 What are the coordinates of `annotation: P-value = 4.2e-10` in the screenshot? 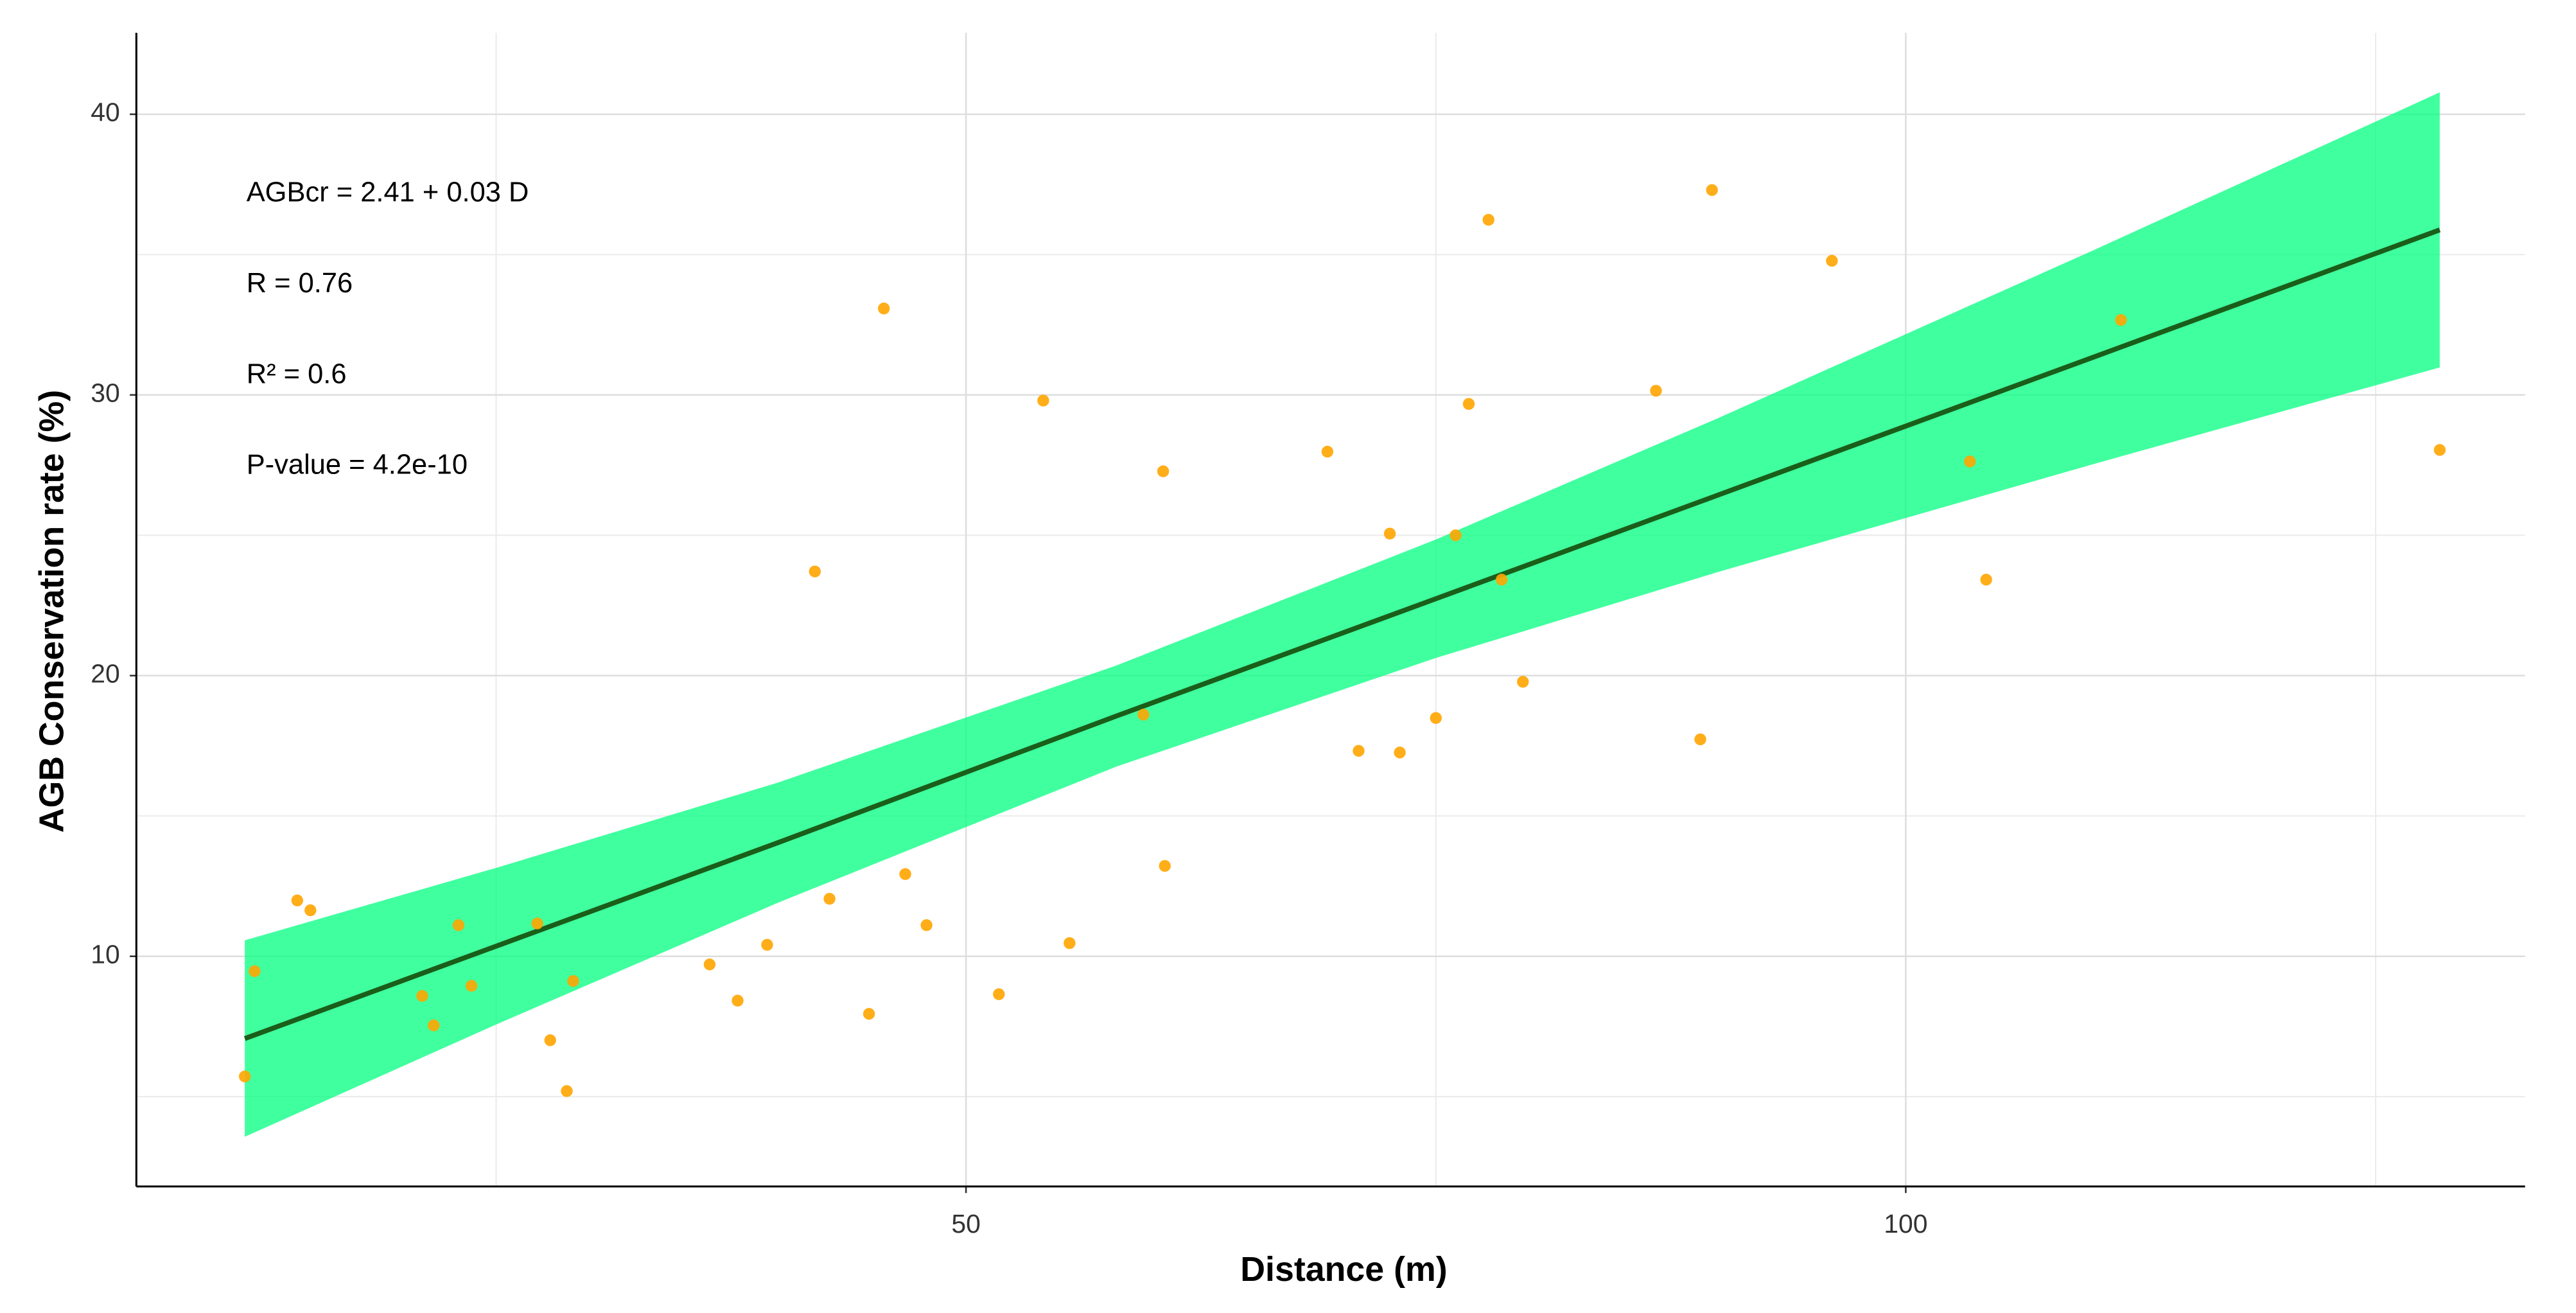 It's located at (357, 465).